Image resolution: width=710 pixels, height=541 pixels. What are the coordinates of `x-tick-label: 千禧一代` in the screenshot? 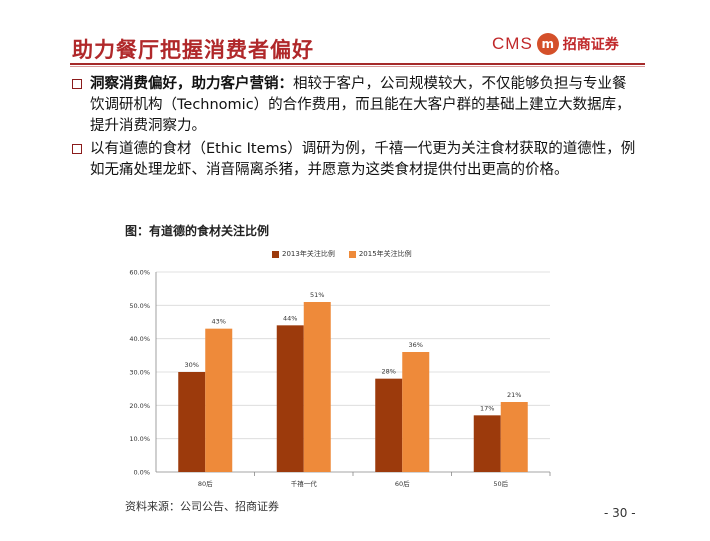 It's located at (304, 483).